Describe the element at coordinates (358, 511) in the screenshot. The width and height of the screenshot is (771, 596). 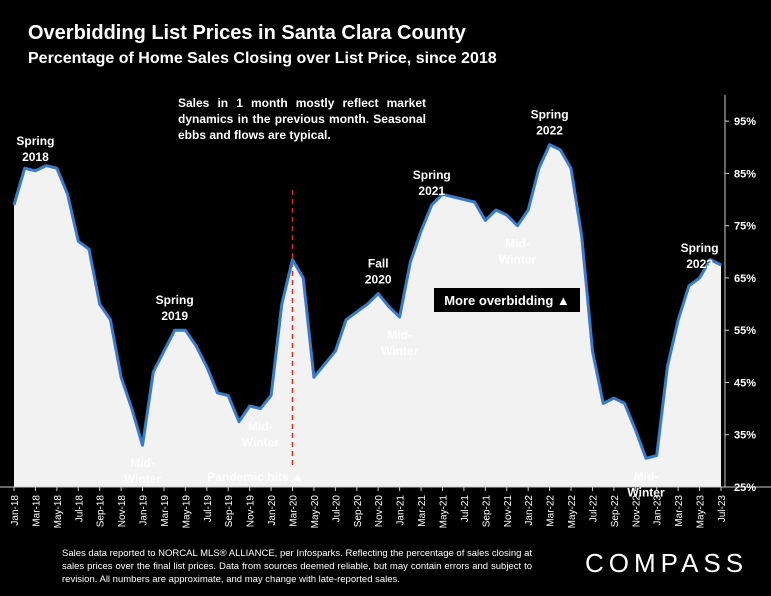
I see `x-tick-label: Sep-20` at that location.